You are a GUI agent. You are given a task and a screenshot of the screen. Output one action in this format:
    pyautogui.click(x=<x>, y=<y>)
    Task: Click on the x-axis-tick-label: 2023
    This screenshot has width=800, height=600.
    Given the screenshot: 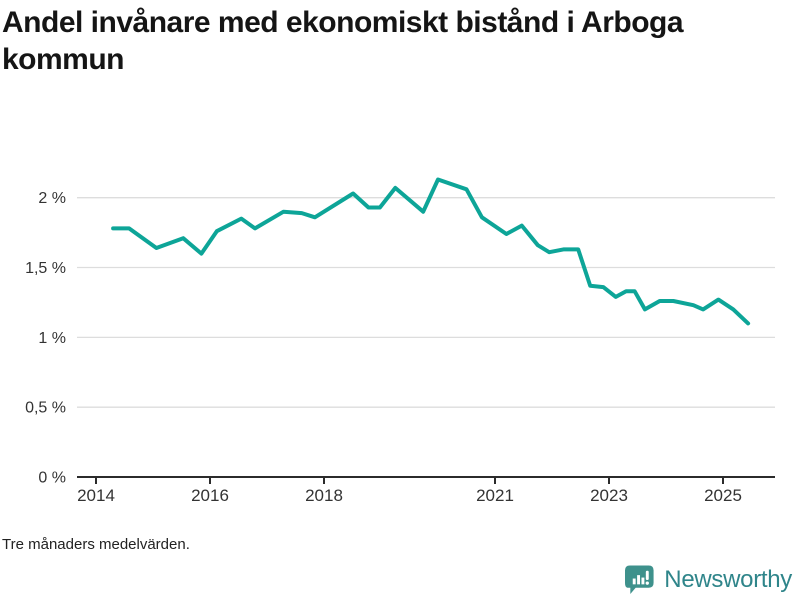 What is the action you would take?
    pyautogui.click(x=609, y=495)
    